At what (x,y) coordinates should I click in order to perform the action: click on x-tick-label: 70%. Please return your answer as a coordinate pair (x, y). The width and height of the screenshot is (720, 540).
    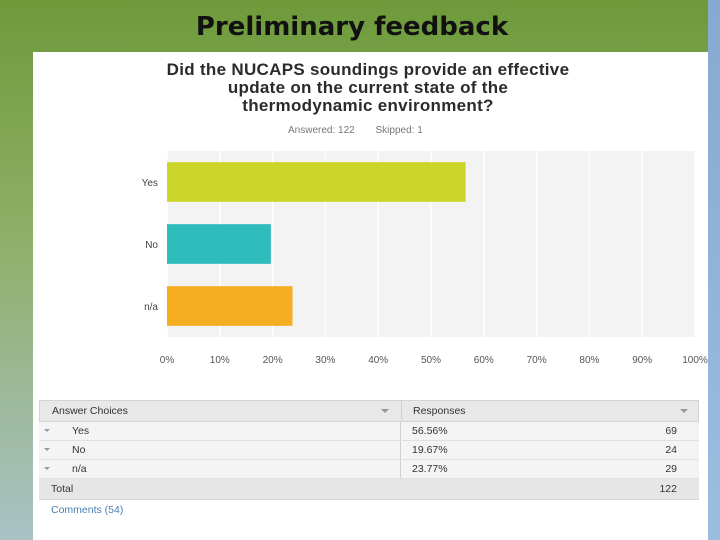
    Looking at the image, I should click on (537, 360).